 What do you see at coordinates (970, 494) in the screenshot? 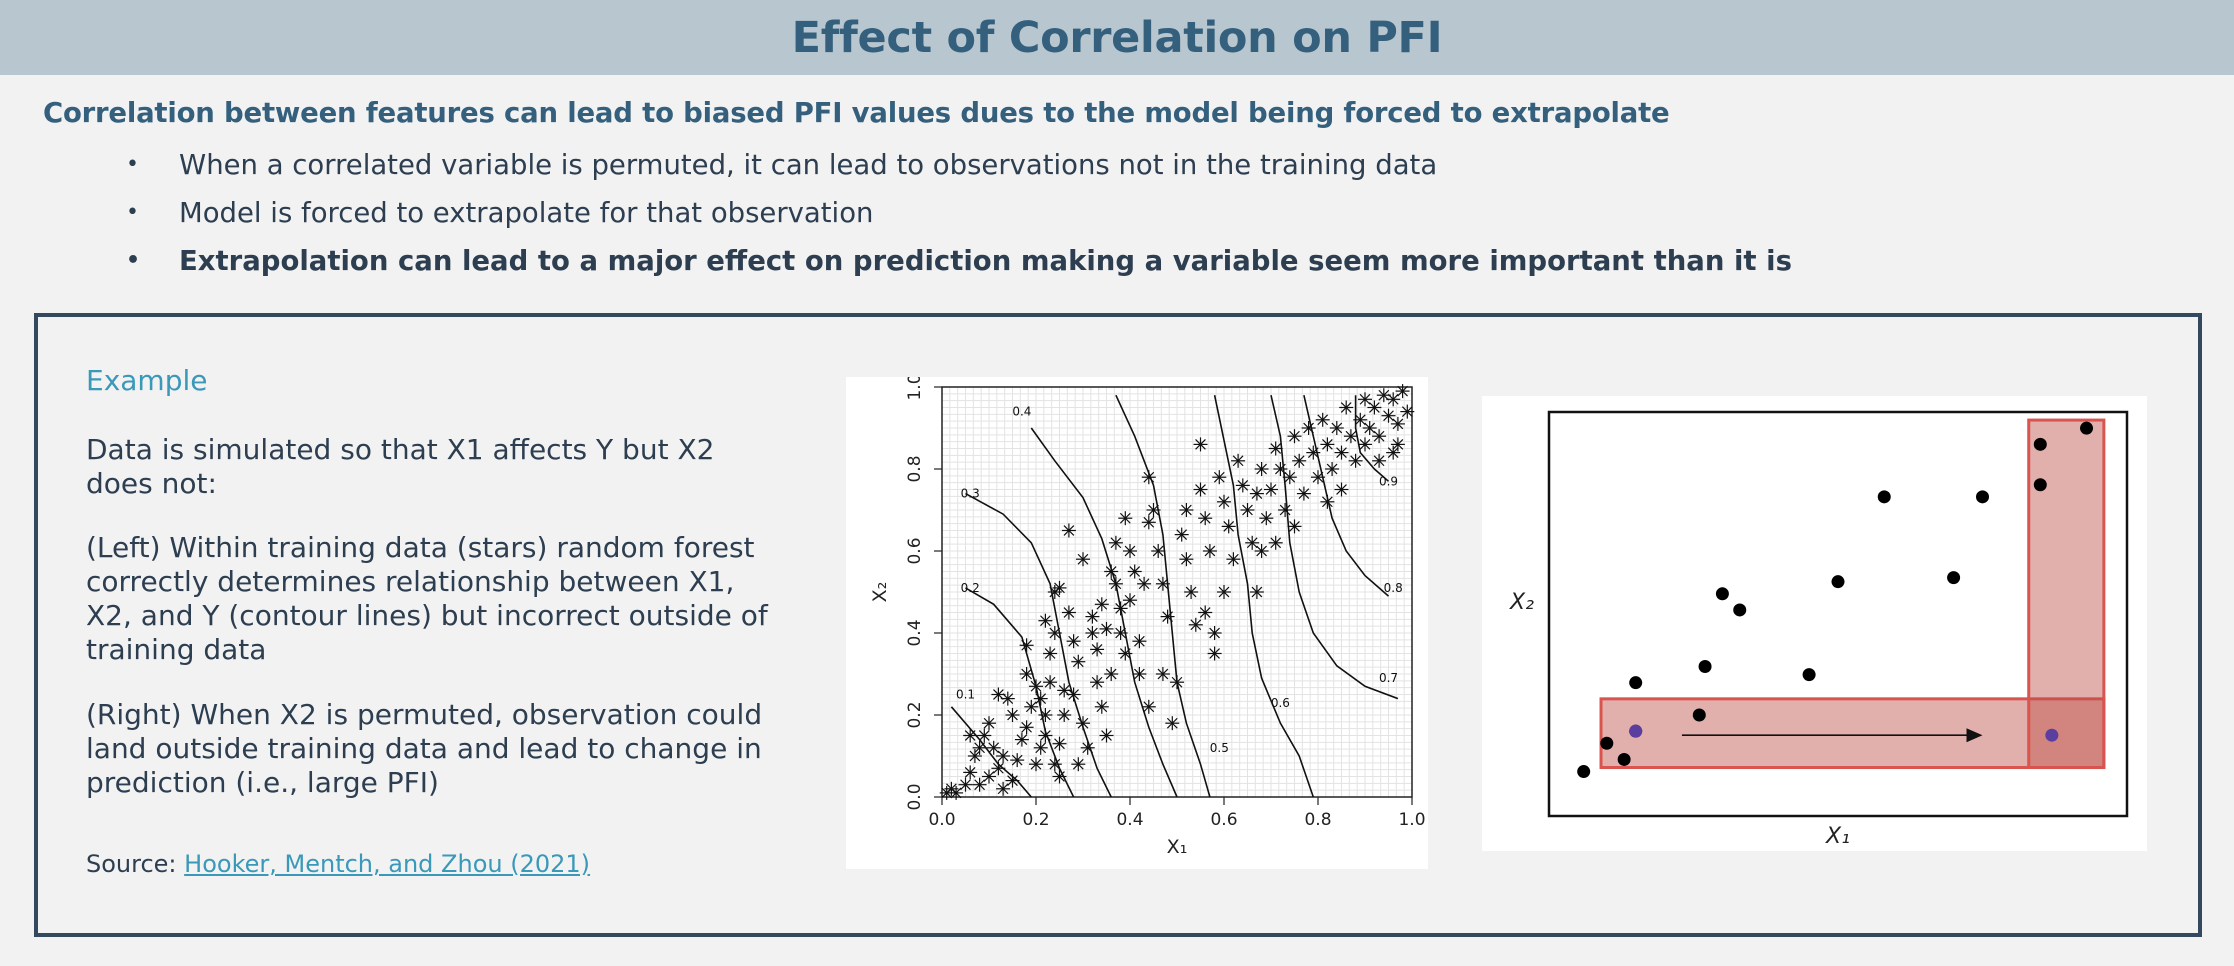
I see `contour-label: 0.3` at bounding box center [970, 494].